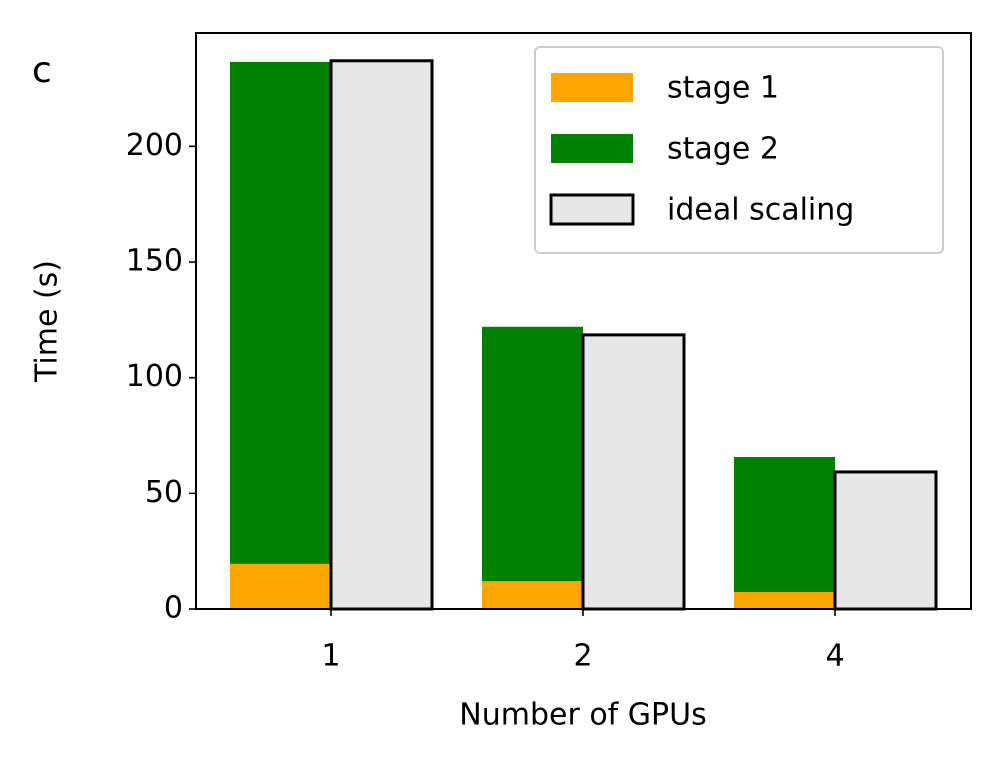  I want to click on y-tick-label: 50, so click(164, 492).